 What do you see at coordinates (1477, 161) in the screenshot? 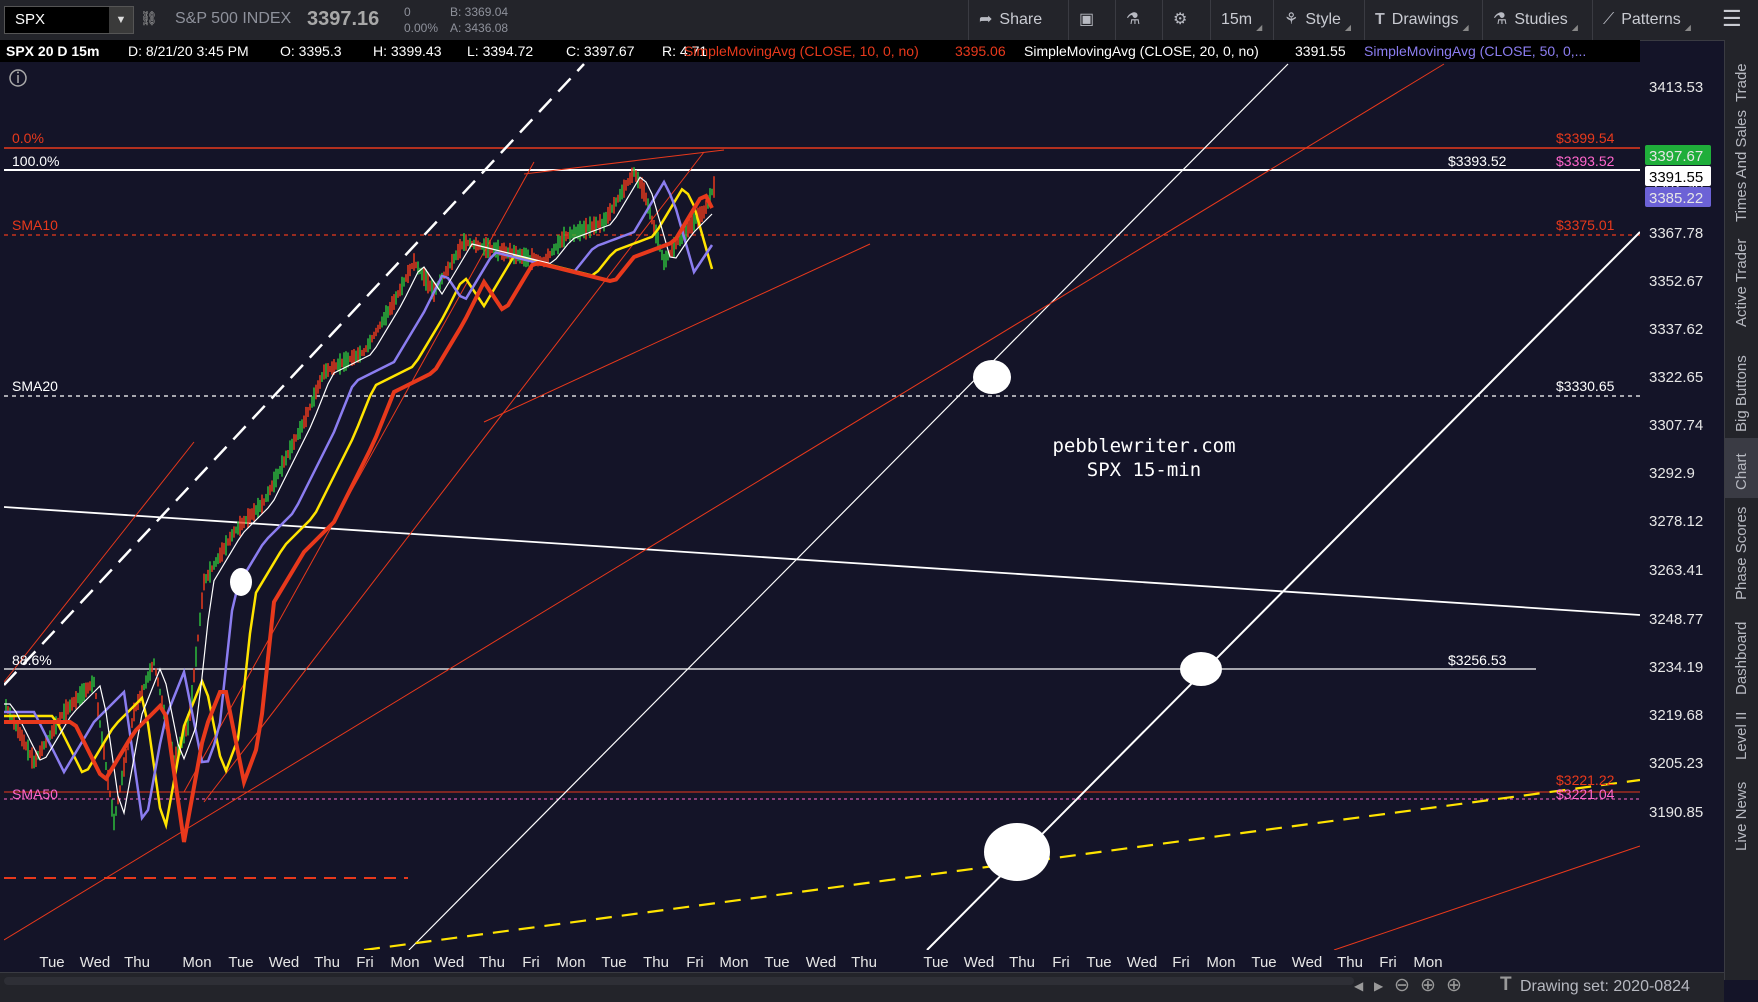
I see `fib100-value: $3393.52` at bounding box center [1477, 161].